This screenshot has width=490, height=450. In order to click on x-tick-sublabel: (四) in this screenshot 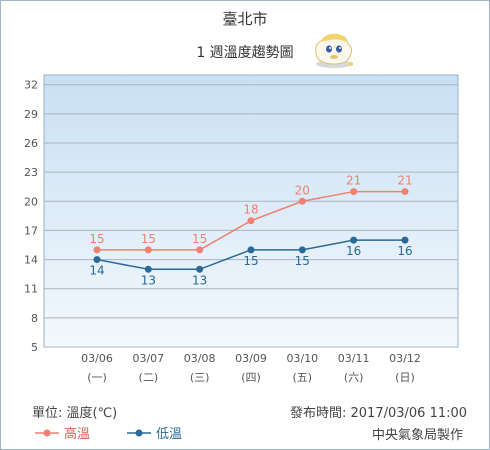, I will do `click(251, 377)`.